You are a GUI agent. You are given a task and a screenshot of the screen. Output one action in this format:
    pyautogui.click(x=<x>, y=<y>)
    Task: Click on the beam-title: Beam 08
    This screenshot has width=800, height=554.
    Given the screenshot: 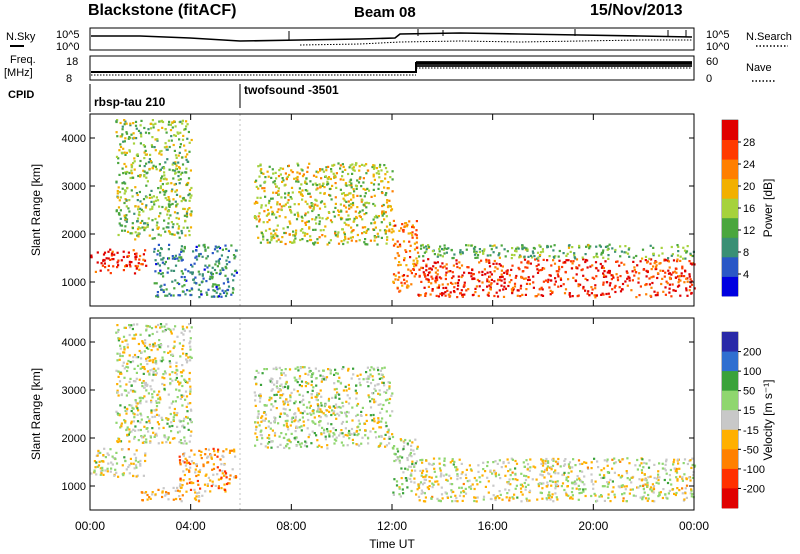 What is the action you would take?
    pyautogui.click(x=385, y=12)
    